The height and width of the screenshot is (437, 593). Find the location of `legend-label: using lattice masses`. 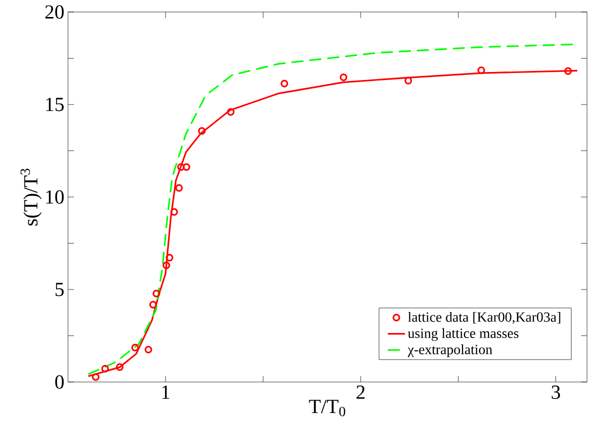

legend-label: using lattice masses is located at coordinates (463, 334).